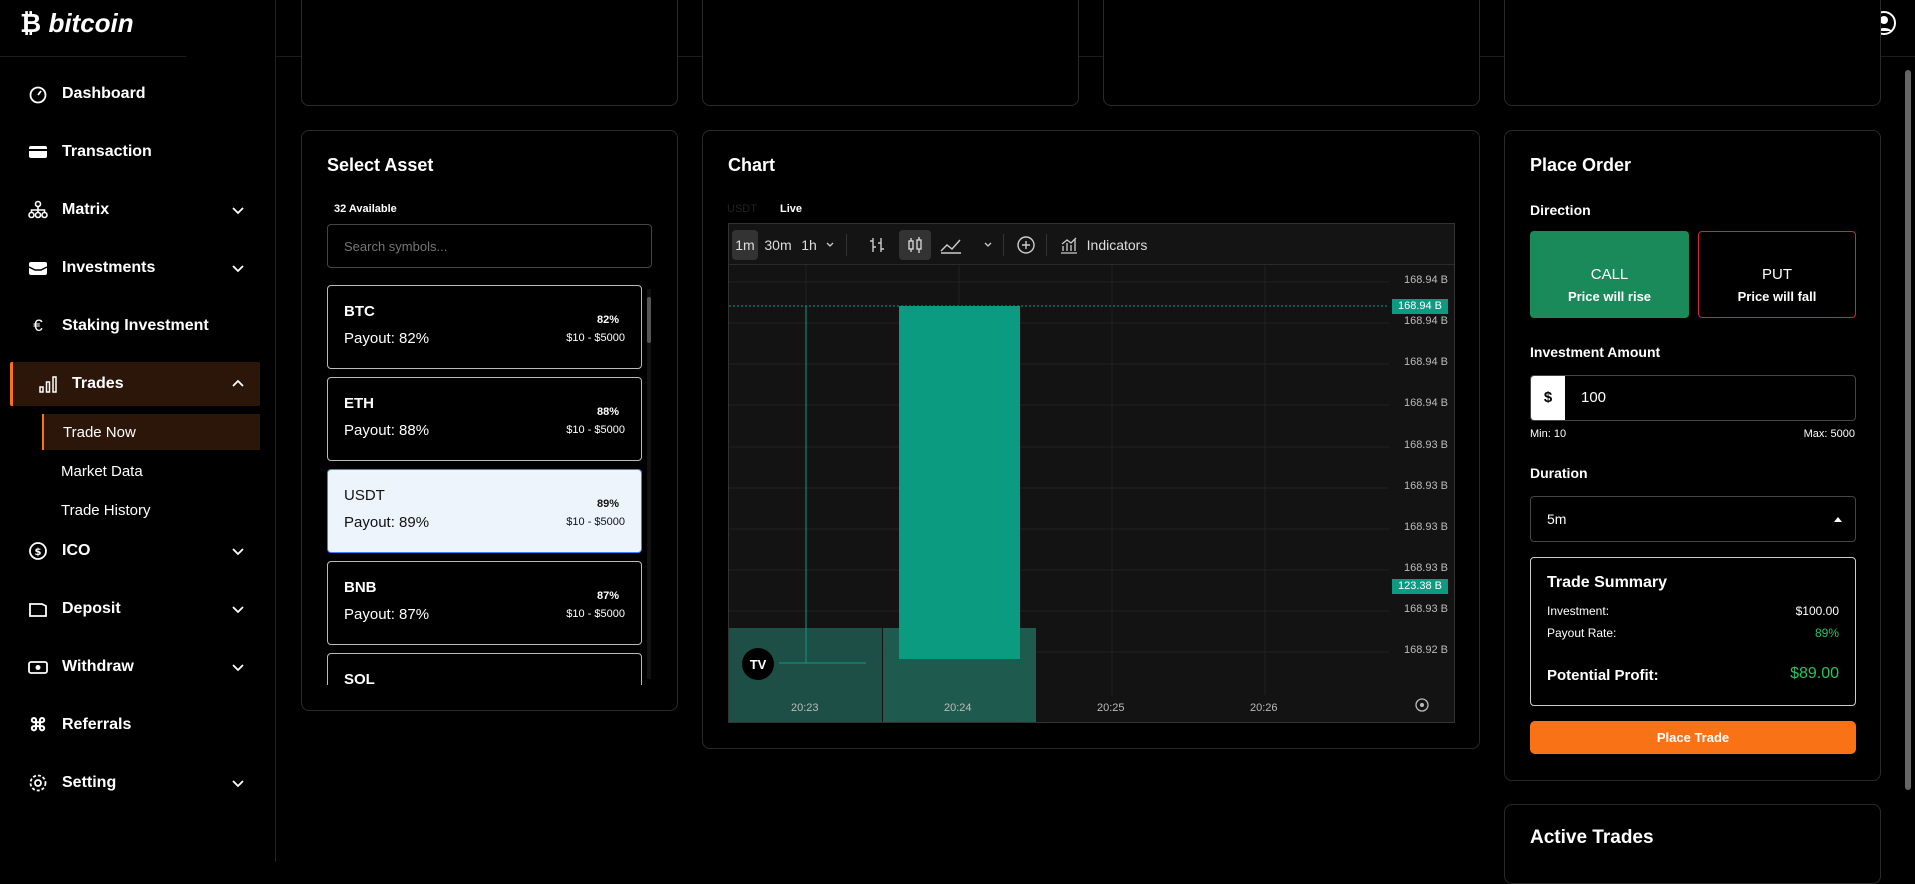  I want to click on sidebar-item-label: Trades, so click(98, 383).